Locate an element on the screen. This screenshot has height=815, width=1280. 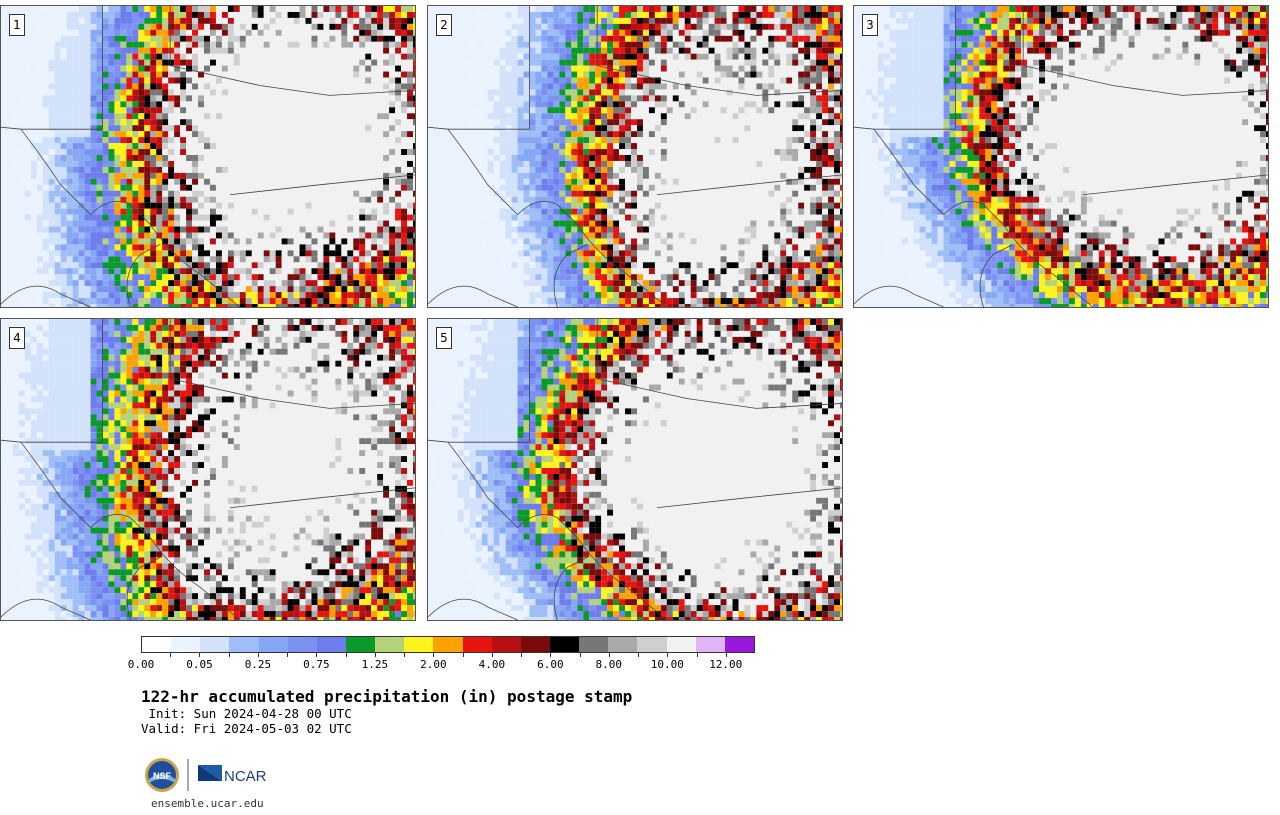
map-panel-4: 4 is located at coordinates (208, 469).